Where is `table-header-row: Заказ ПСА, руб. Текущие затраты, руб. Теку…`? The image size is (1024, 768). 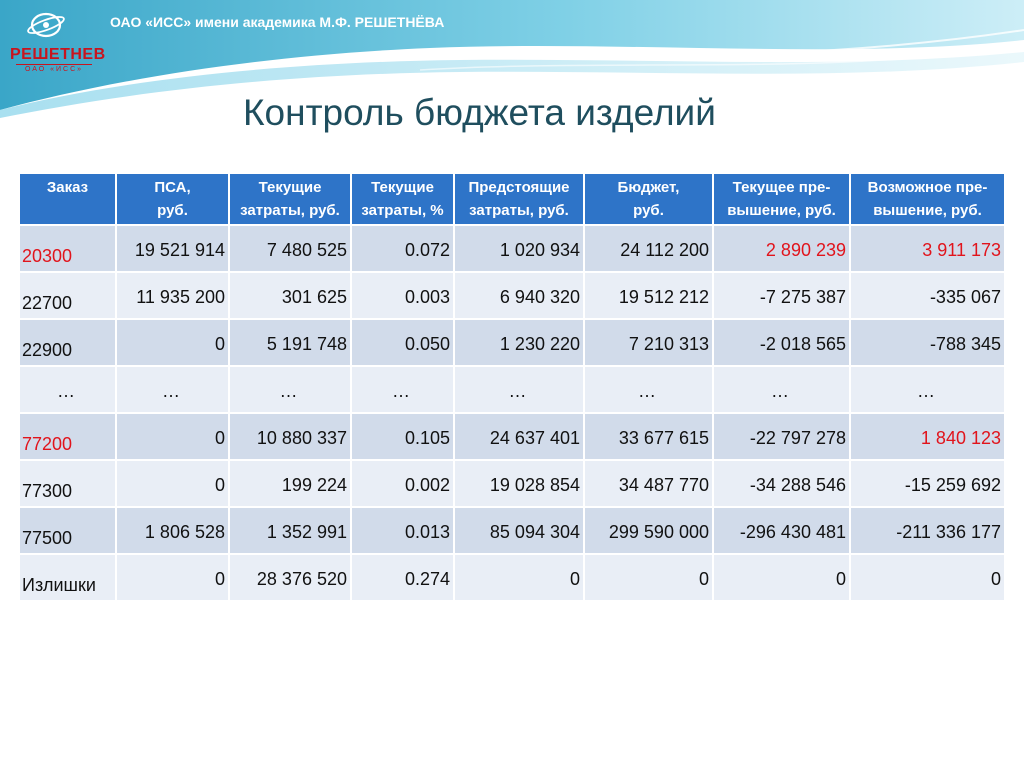 table-header-row: Заказ ПСА, руб. Текущие затраты, руб. Теку… is located at coordinates (512, 199).